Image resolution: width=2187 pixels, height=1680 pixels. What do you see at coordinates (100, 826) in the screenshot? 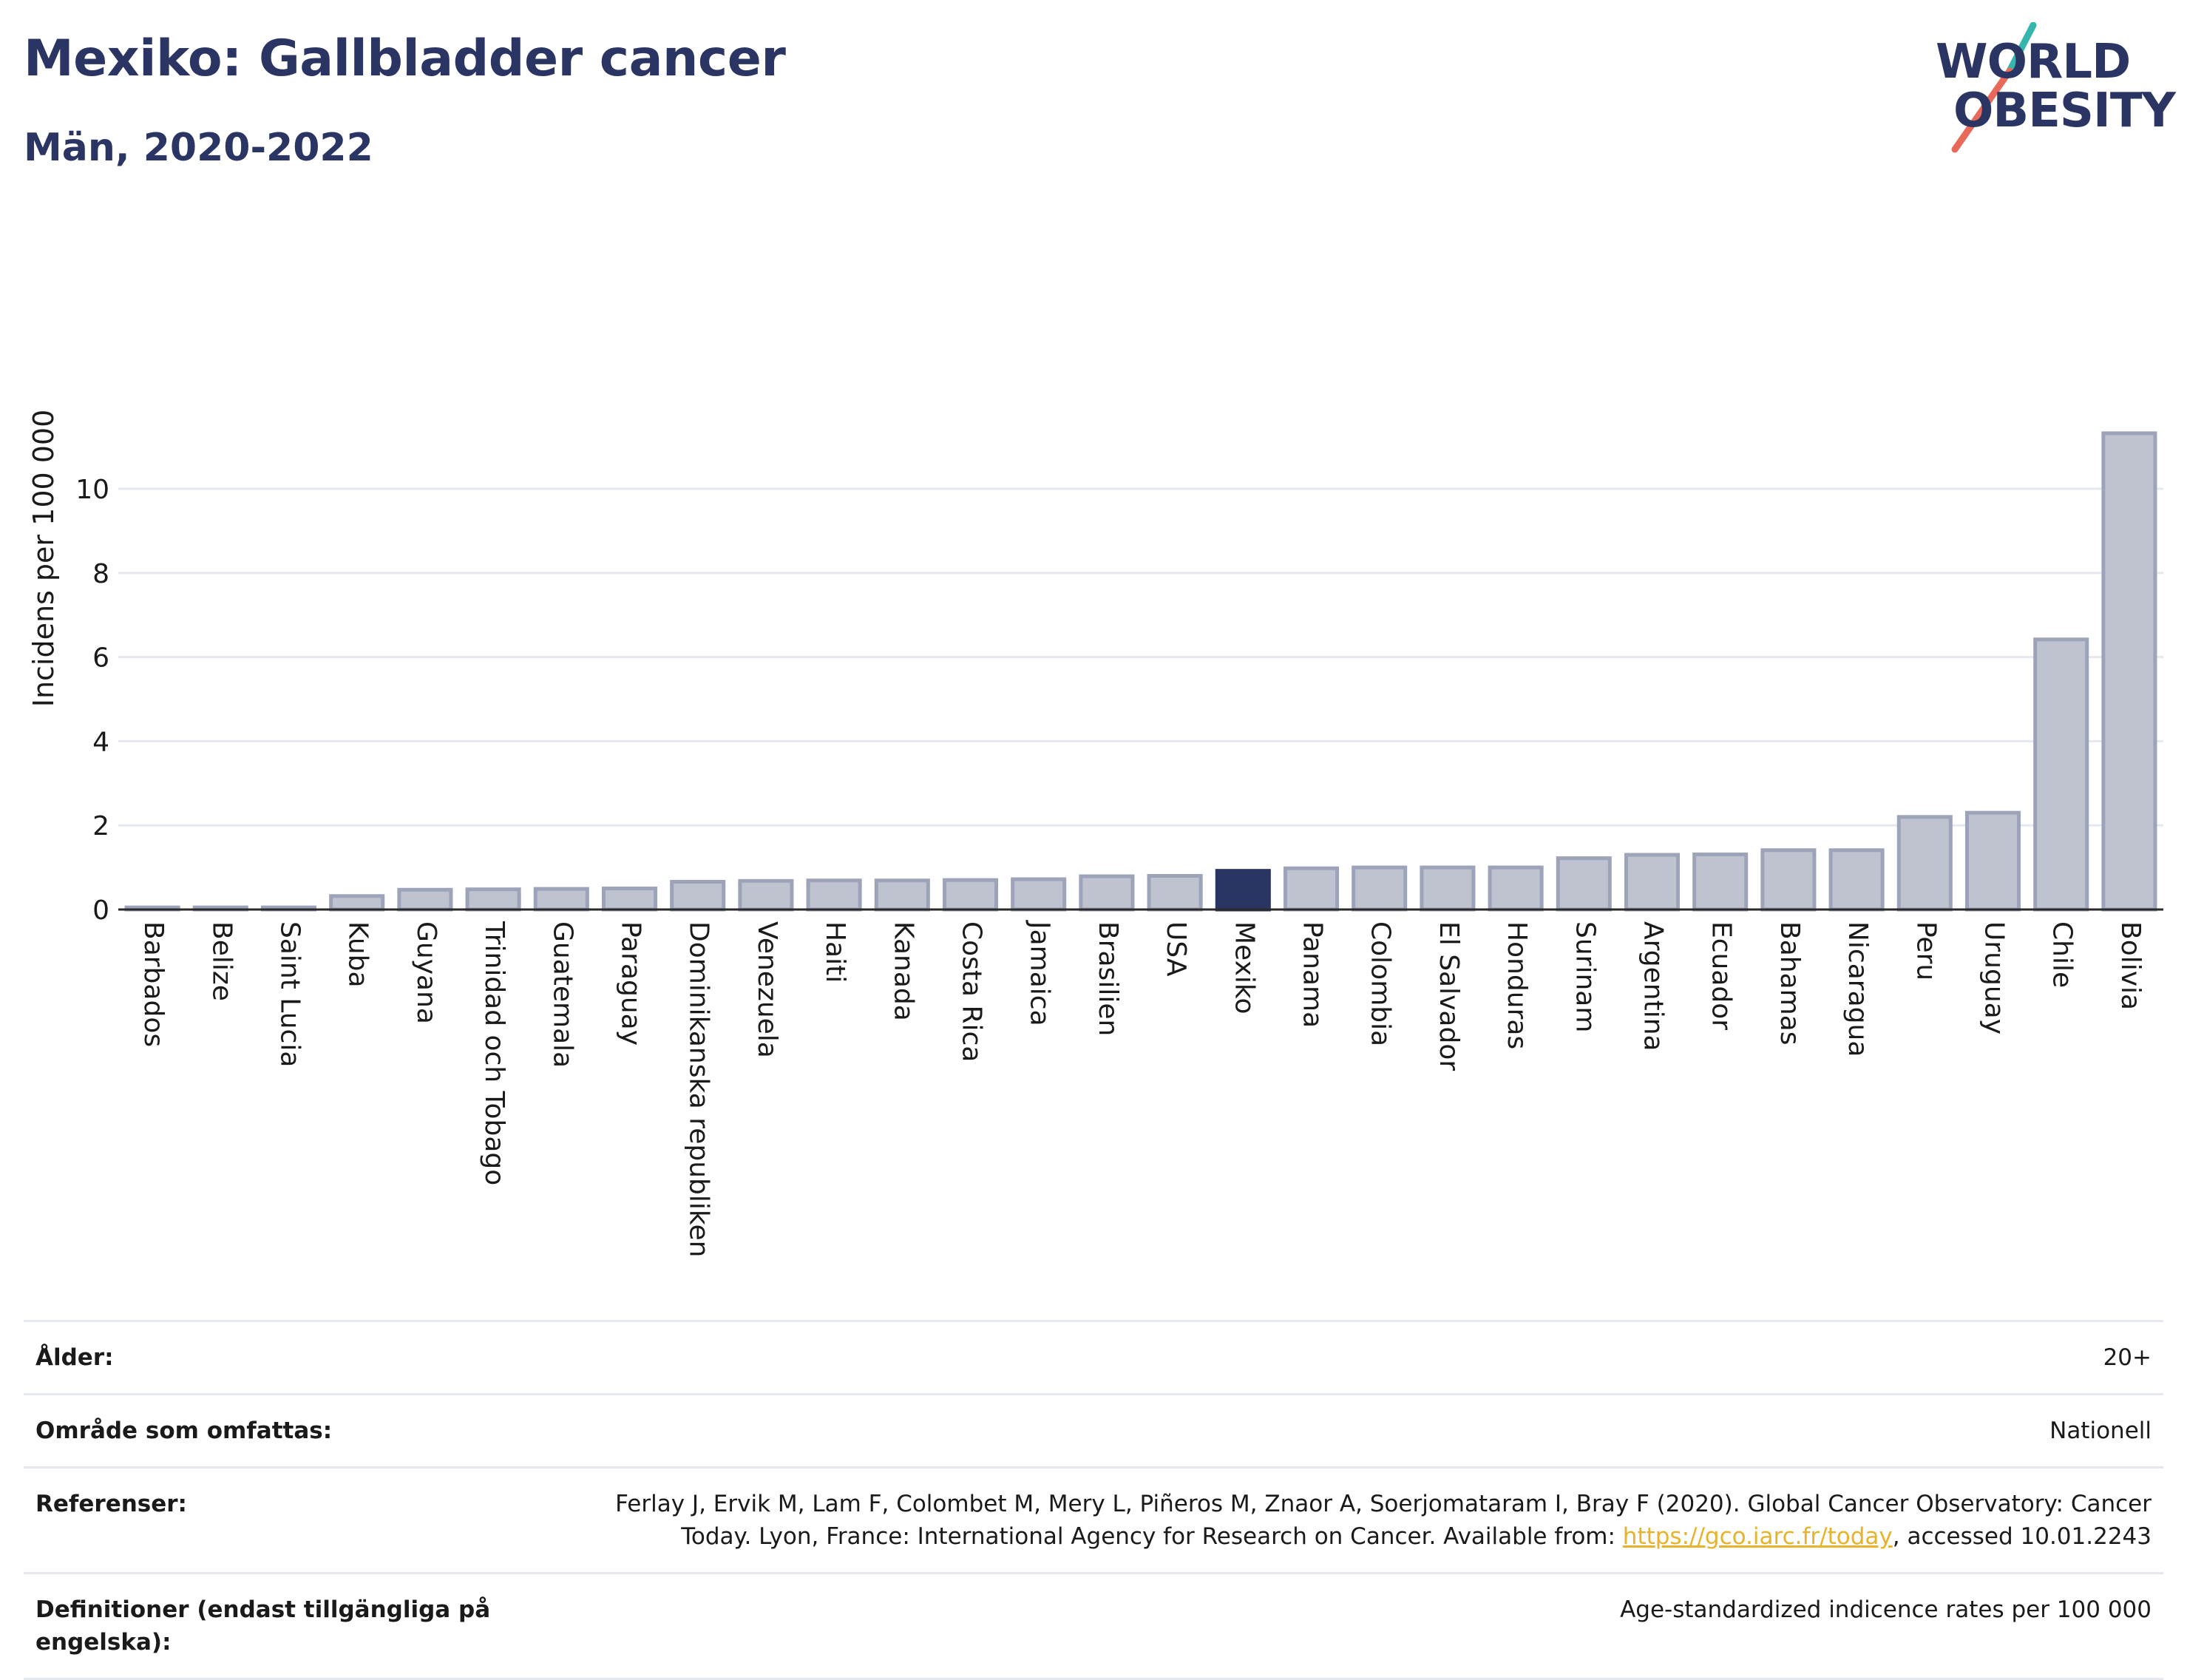
I see `y-tick-label: 2` at bounding box center [100, 826].